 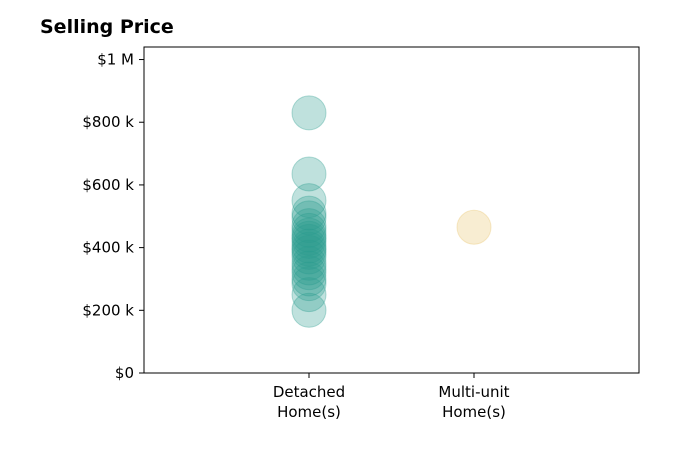 What do you see at coordinates (108, 185) in the screenshot?
I see `y-tick-label: $600 k` at bounding box center [108, 185].